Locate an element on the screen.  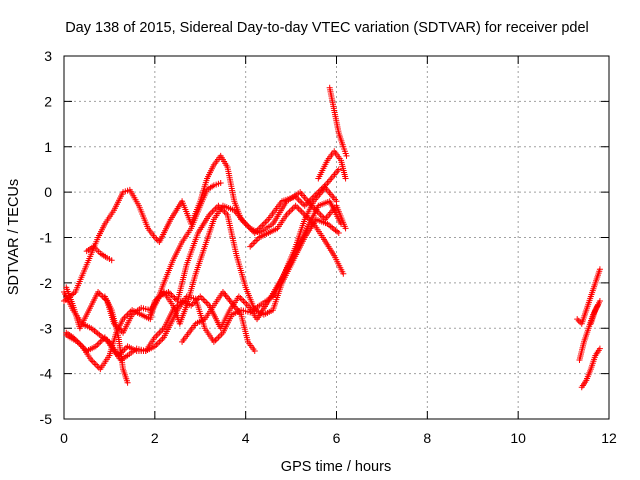
y-tick-label: 2 is located at coordinates (48, 101).